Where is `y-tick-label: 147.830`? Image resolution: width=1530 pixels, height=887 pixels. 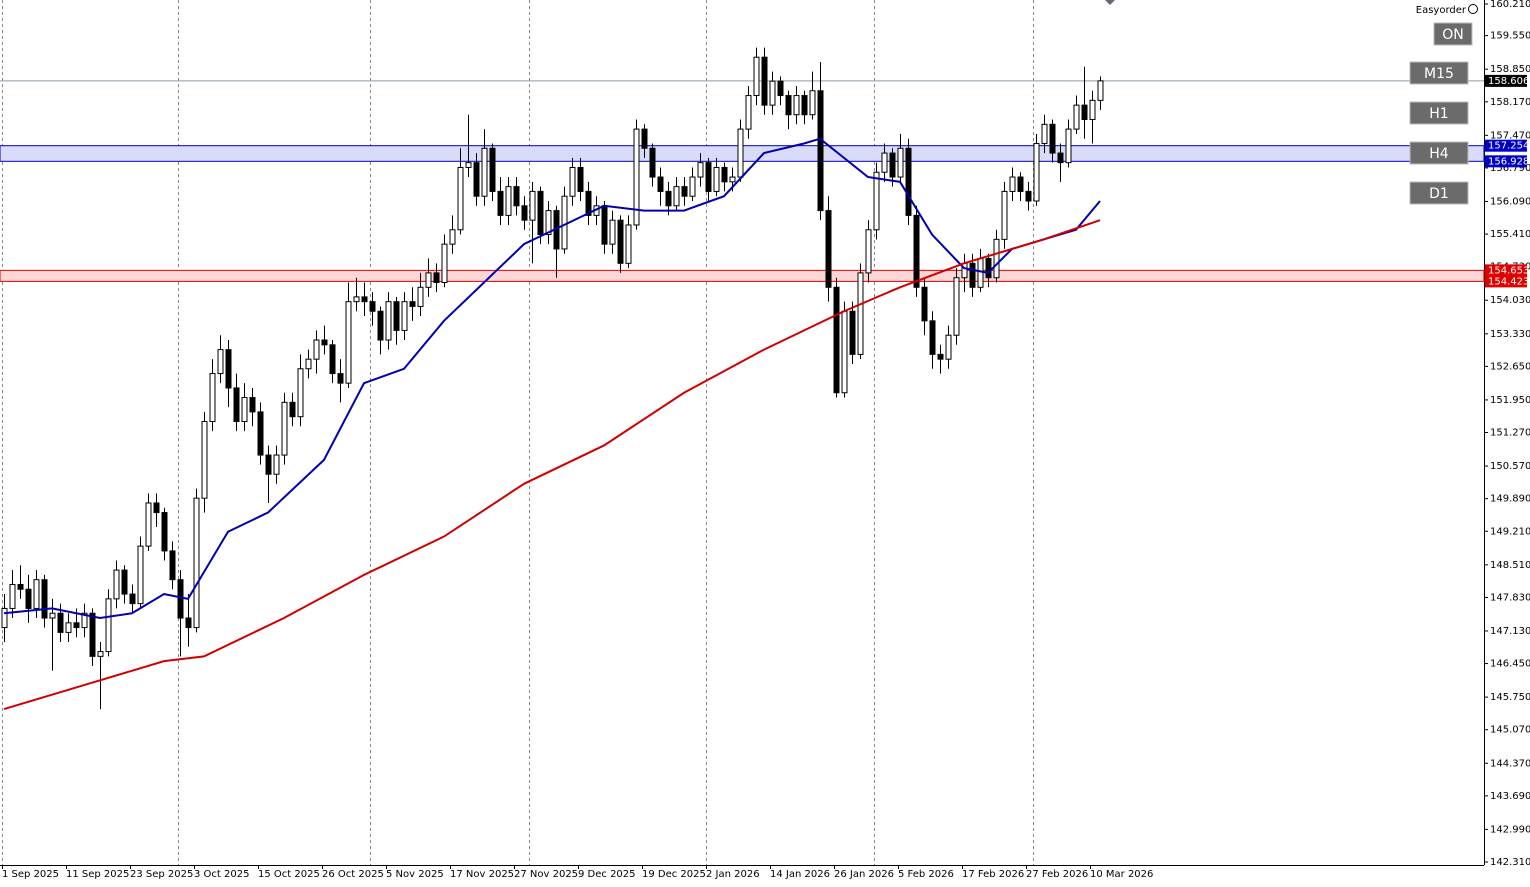 y-tick-label: 147.830 is located at coordinates (1510, 597).